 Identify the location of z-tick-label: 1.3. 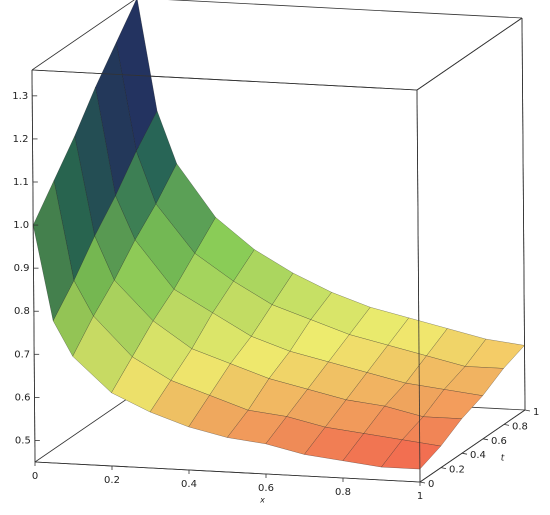
(20, 96).